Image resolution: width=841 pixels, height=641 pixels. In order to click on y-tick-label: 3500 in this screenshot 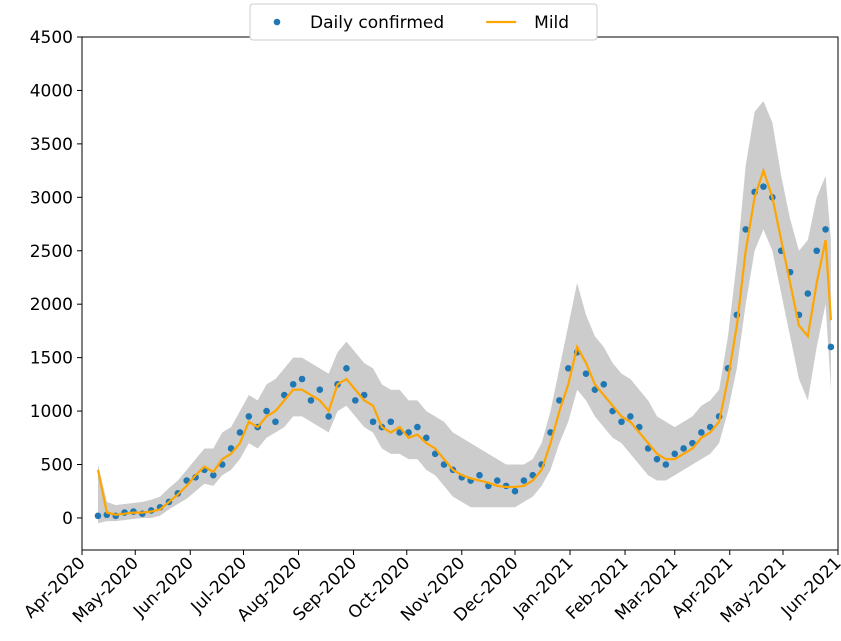, I will do `click(51, 145)`.